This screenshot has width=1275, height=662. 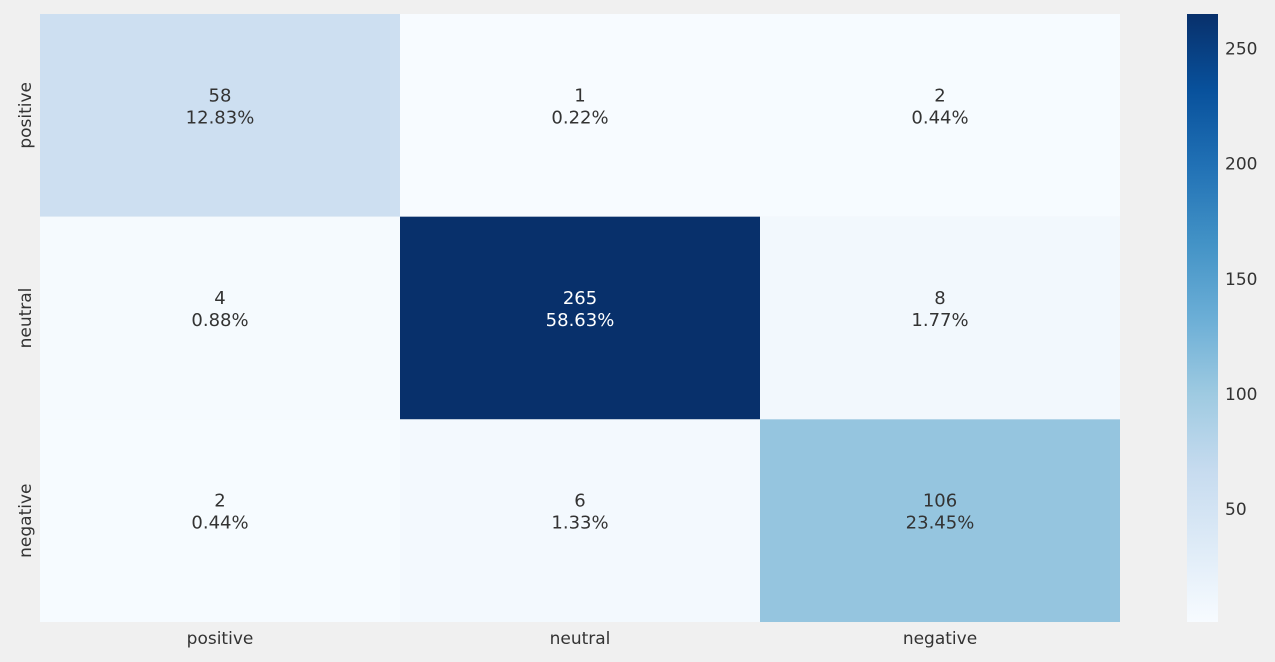 I want to click on y-tick-label-negative: negative, so click(x=26, y=520).